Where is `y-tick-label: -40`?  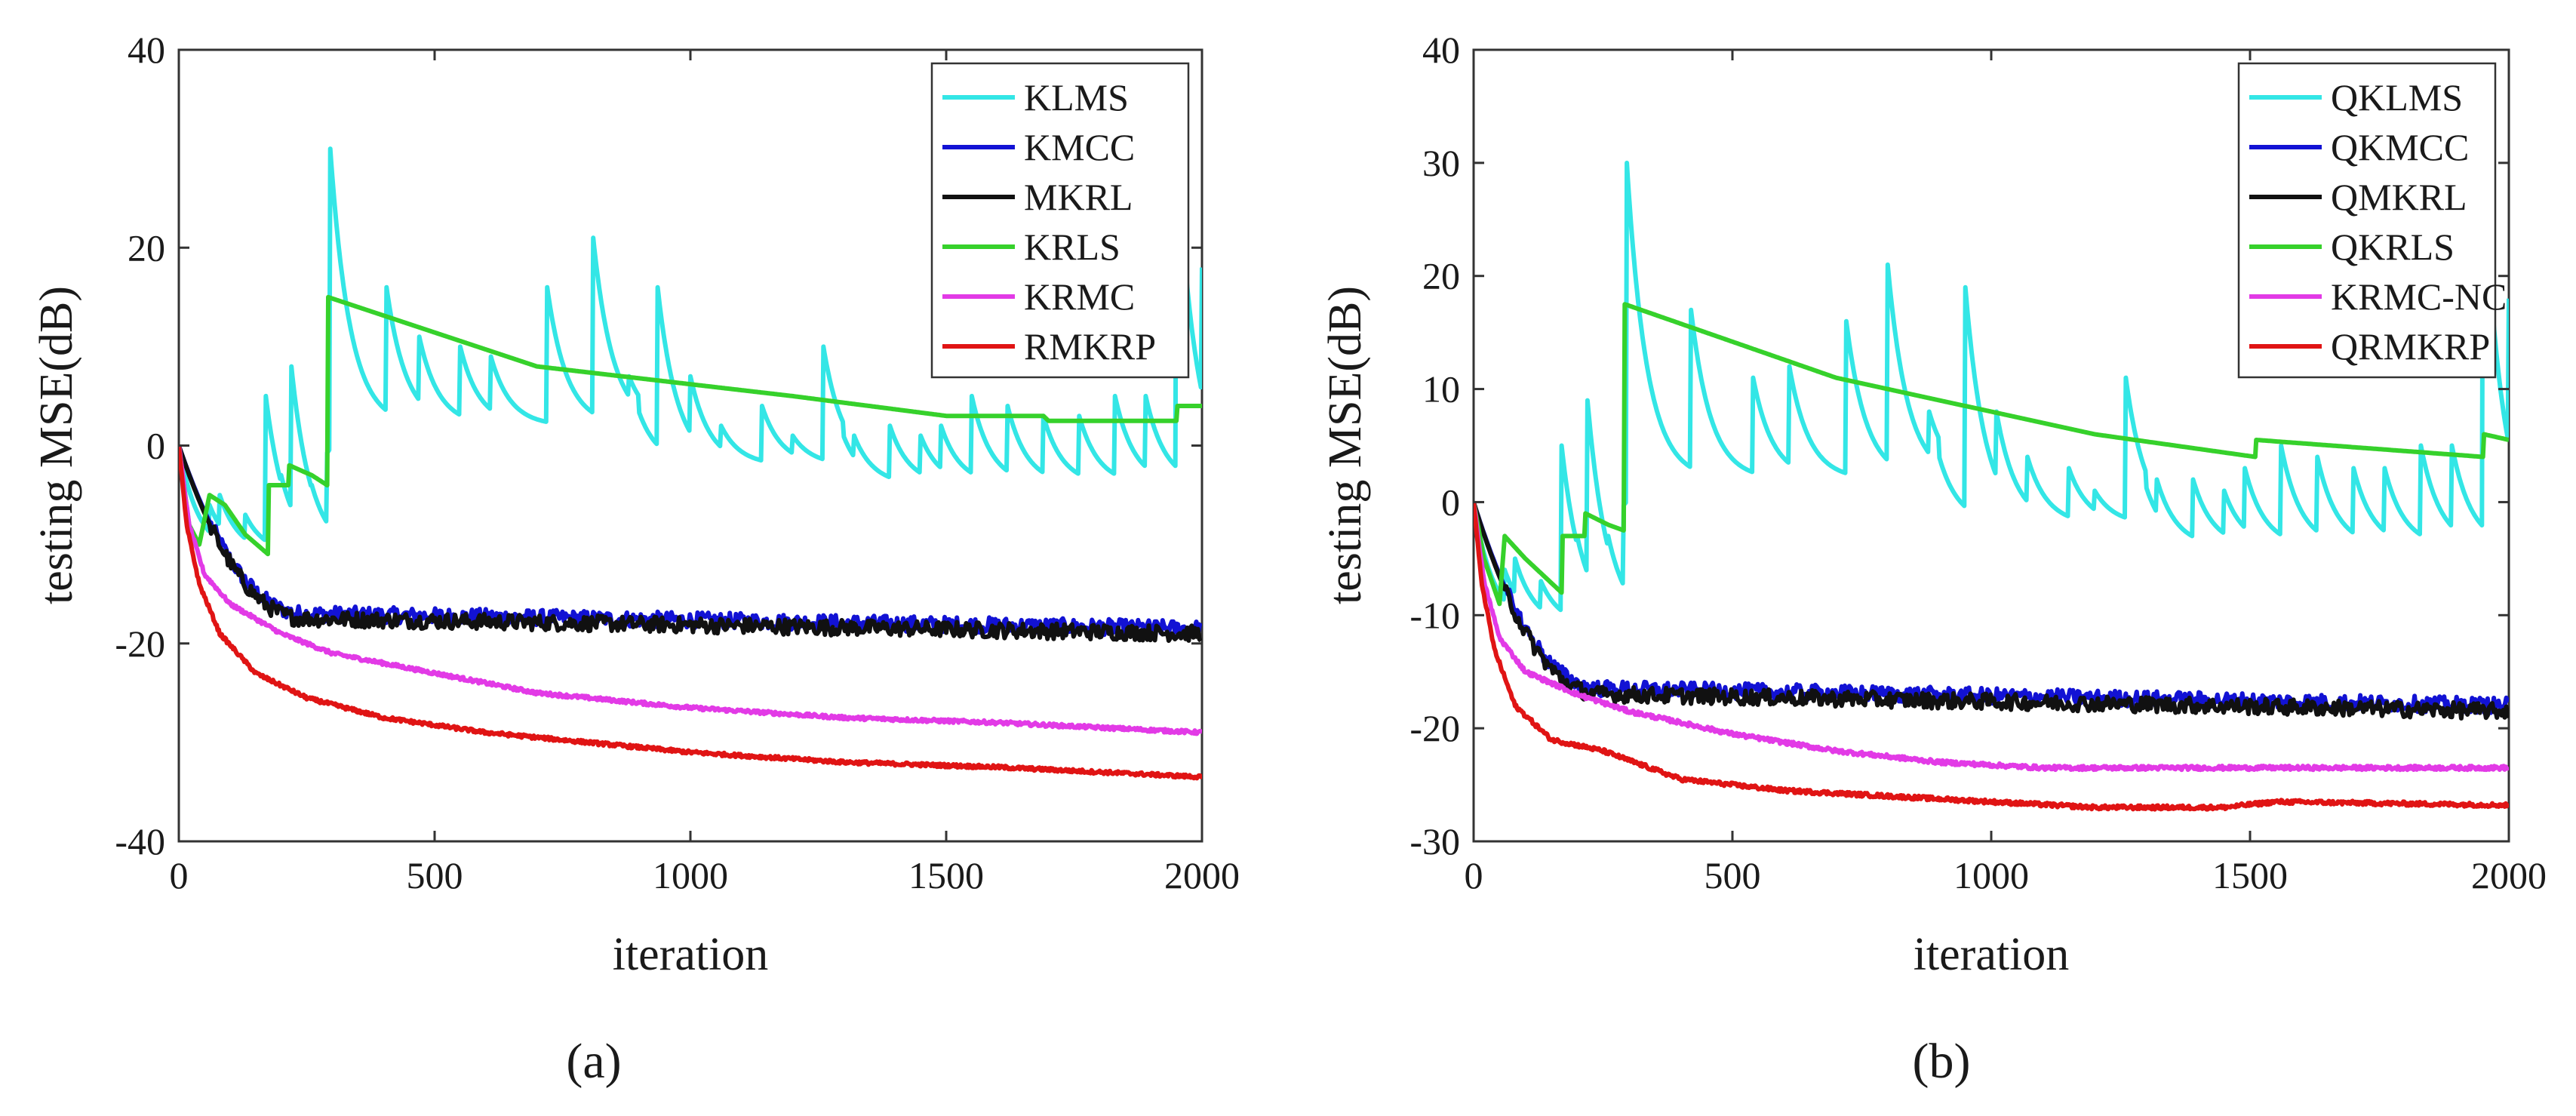 y-tick-label: -40 is located at coordinates (140, 841).